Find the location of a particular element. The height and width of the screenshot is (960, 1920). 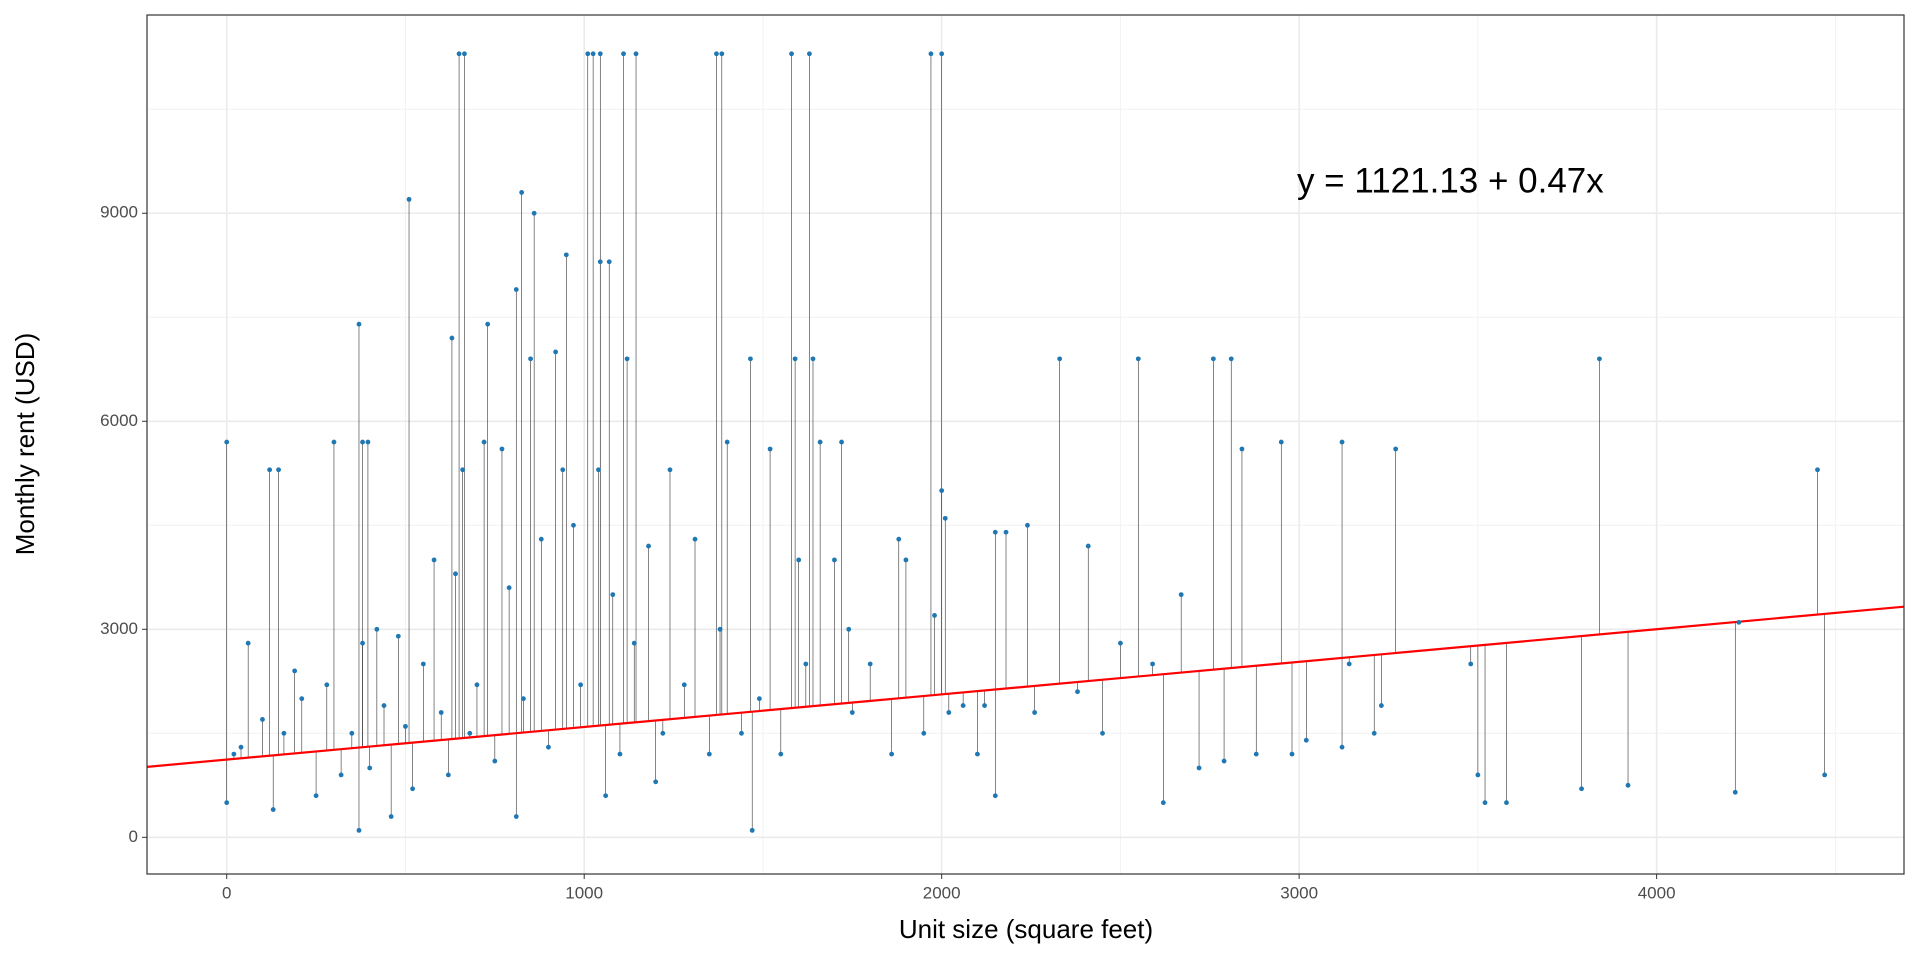

x-axis-label: Unit size (square feet) is located at coordinates (1026, 929).